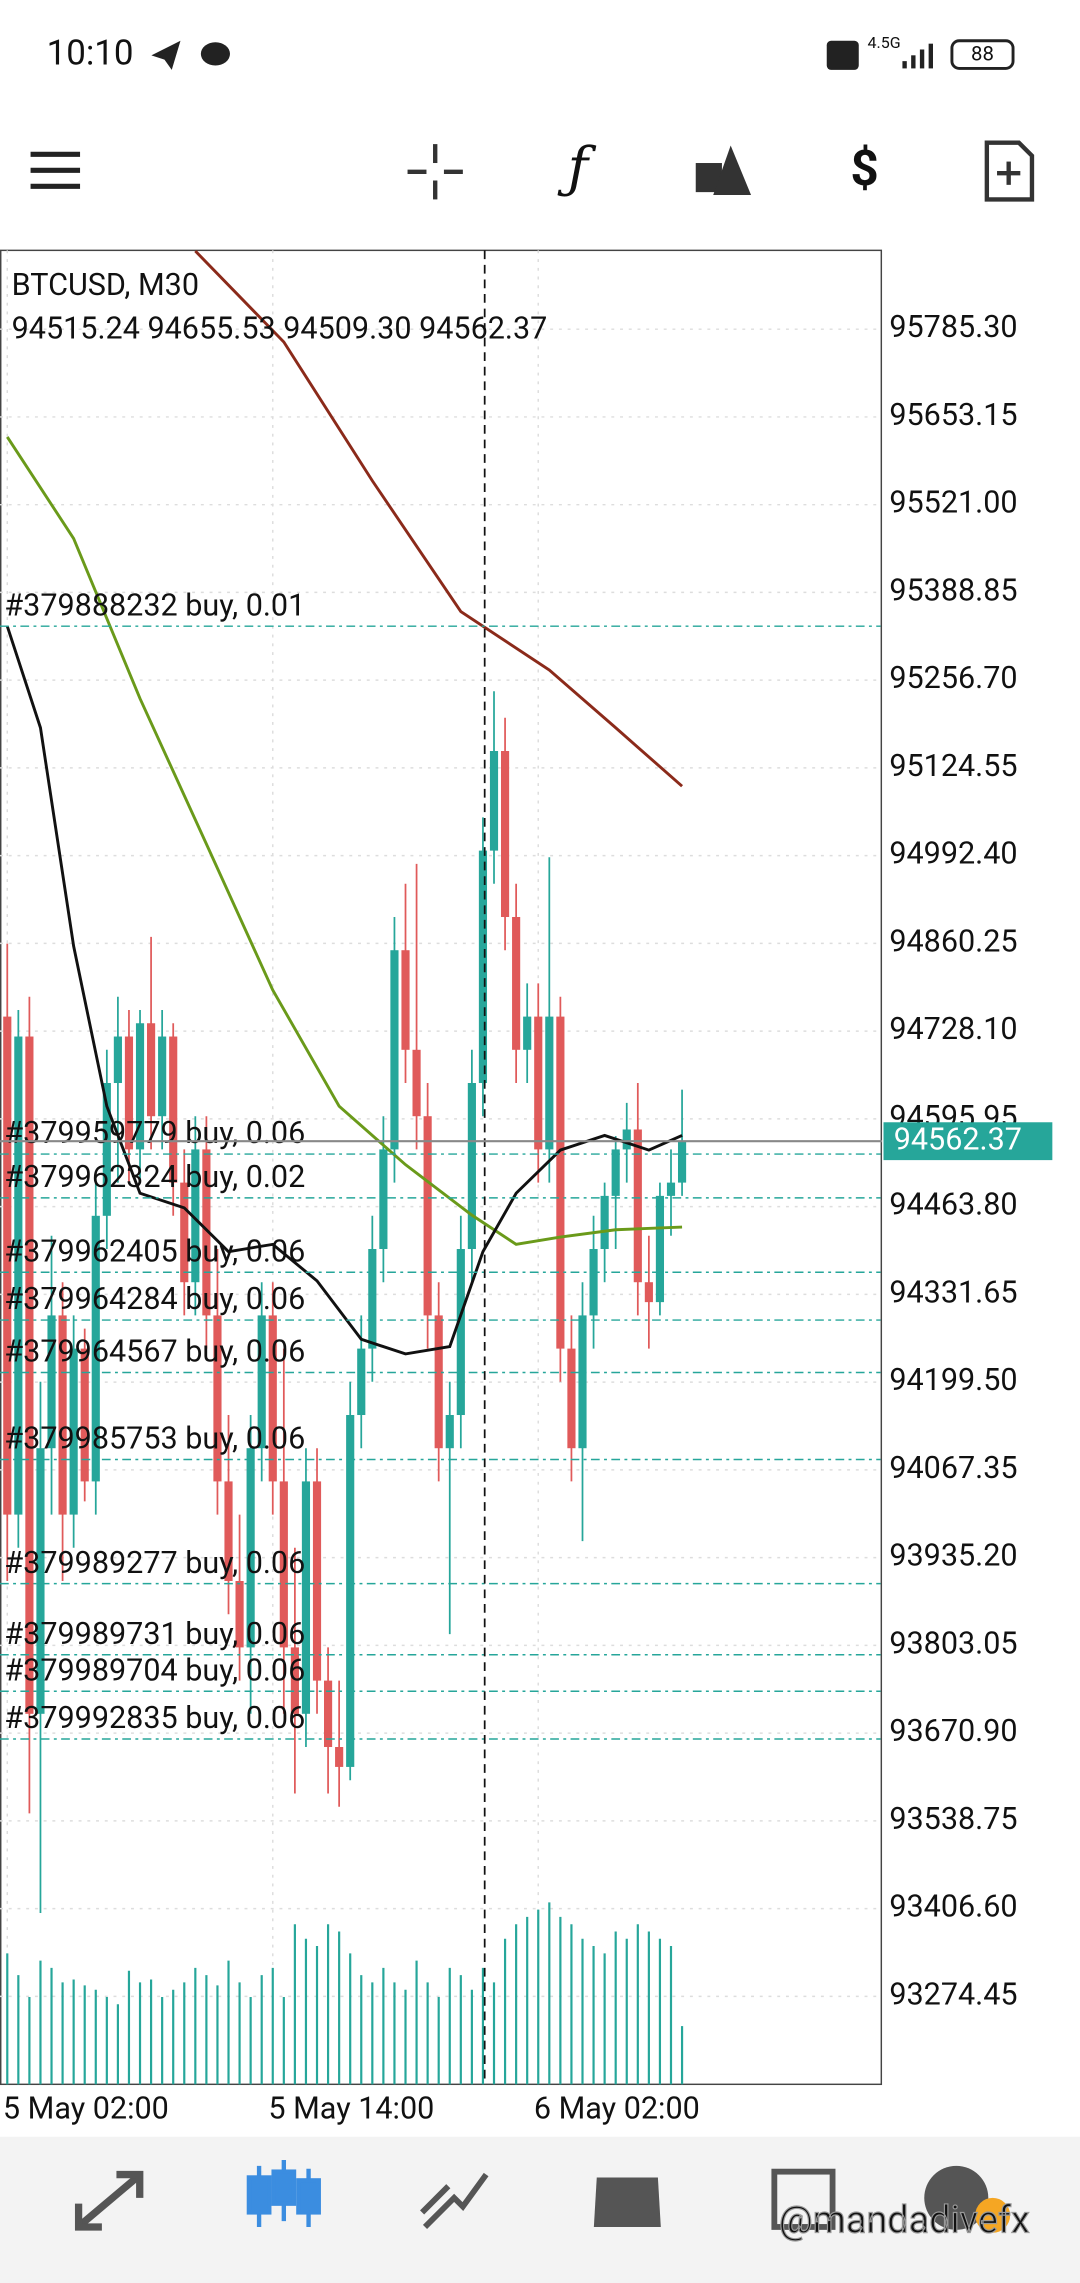 This screenshot has height=2283, width=1080. Describe the element at coordinates (953, 766) in the screenshot. I see `y-tick-label: 95124.55` at that location.